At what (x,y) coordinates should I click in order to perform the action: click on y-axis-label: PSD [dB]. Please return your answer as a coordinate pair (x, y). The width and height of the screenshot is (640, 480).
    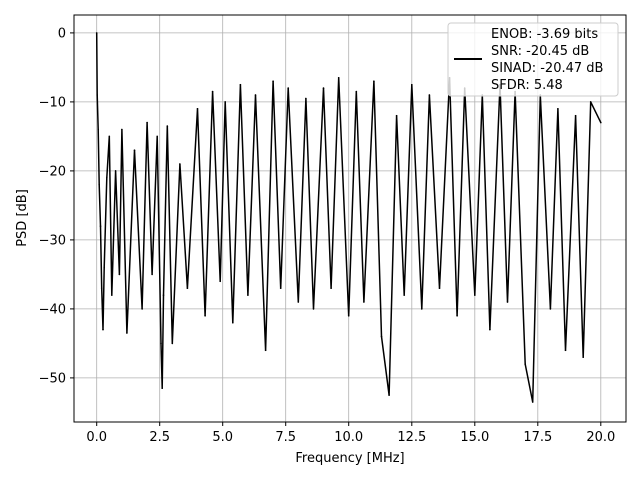
    Looking at the image, I should click on (22, 218).